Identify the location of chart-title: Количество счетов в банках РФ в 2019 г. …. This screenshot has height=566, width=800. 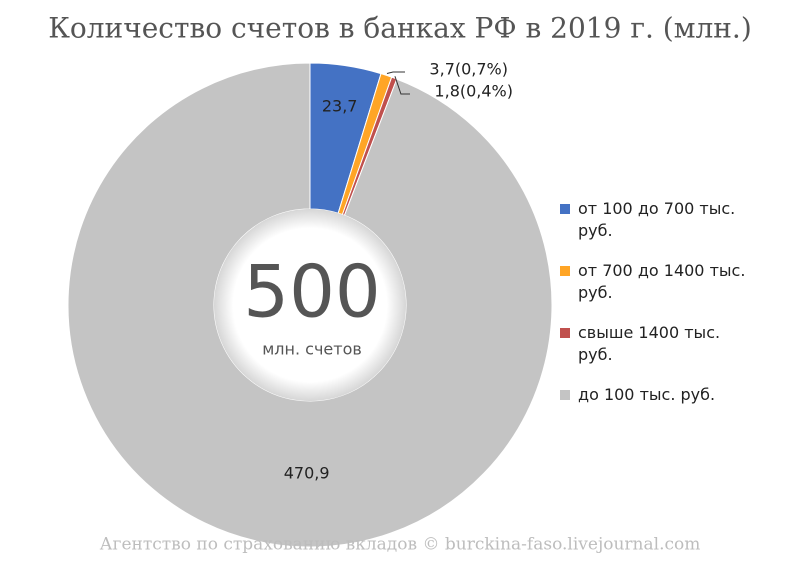
(400, 28).